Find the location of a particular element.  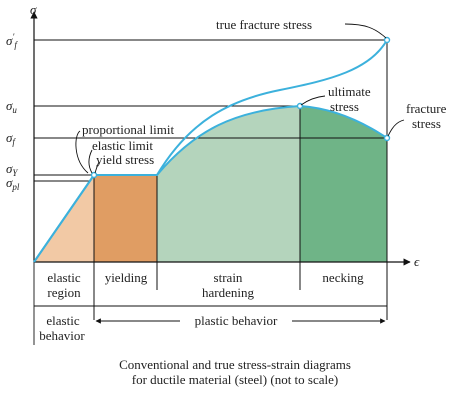

label-true-fracture-stress: true fracture stress is located at coordinates (264, 24).